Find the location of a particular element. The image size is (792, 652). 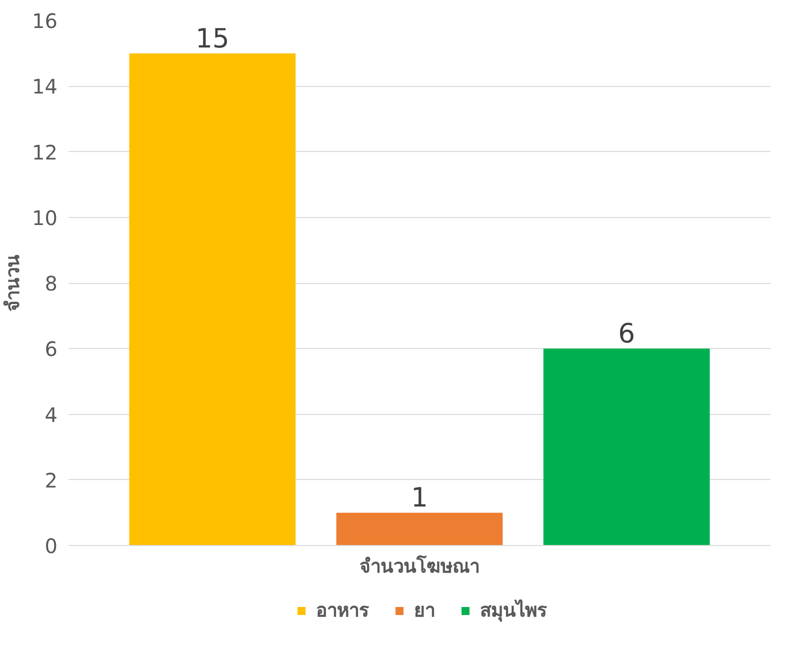

y-tick-label: 0 is located at coordinates (51, 546).